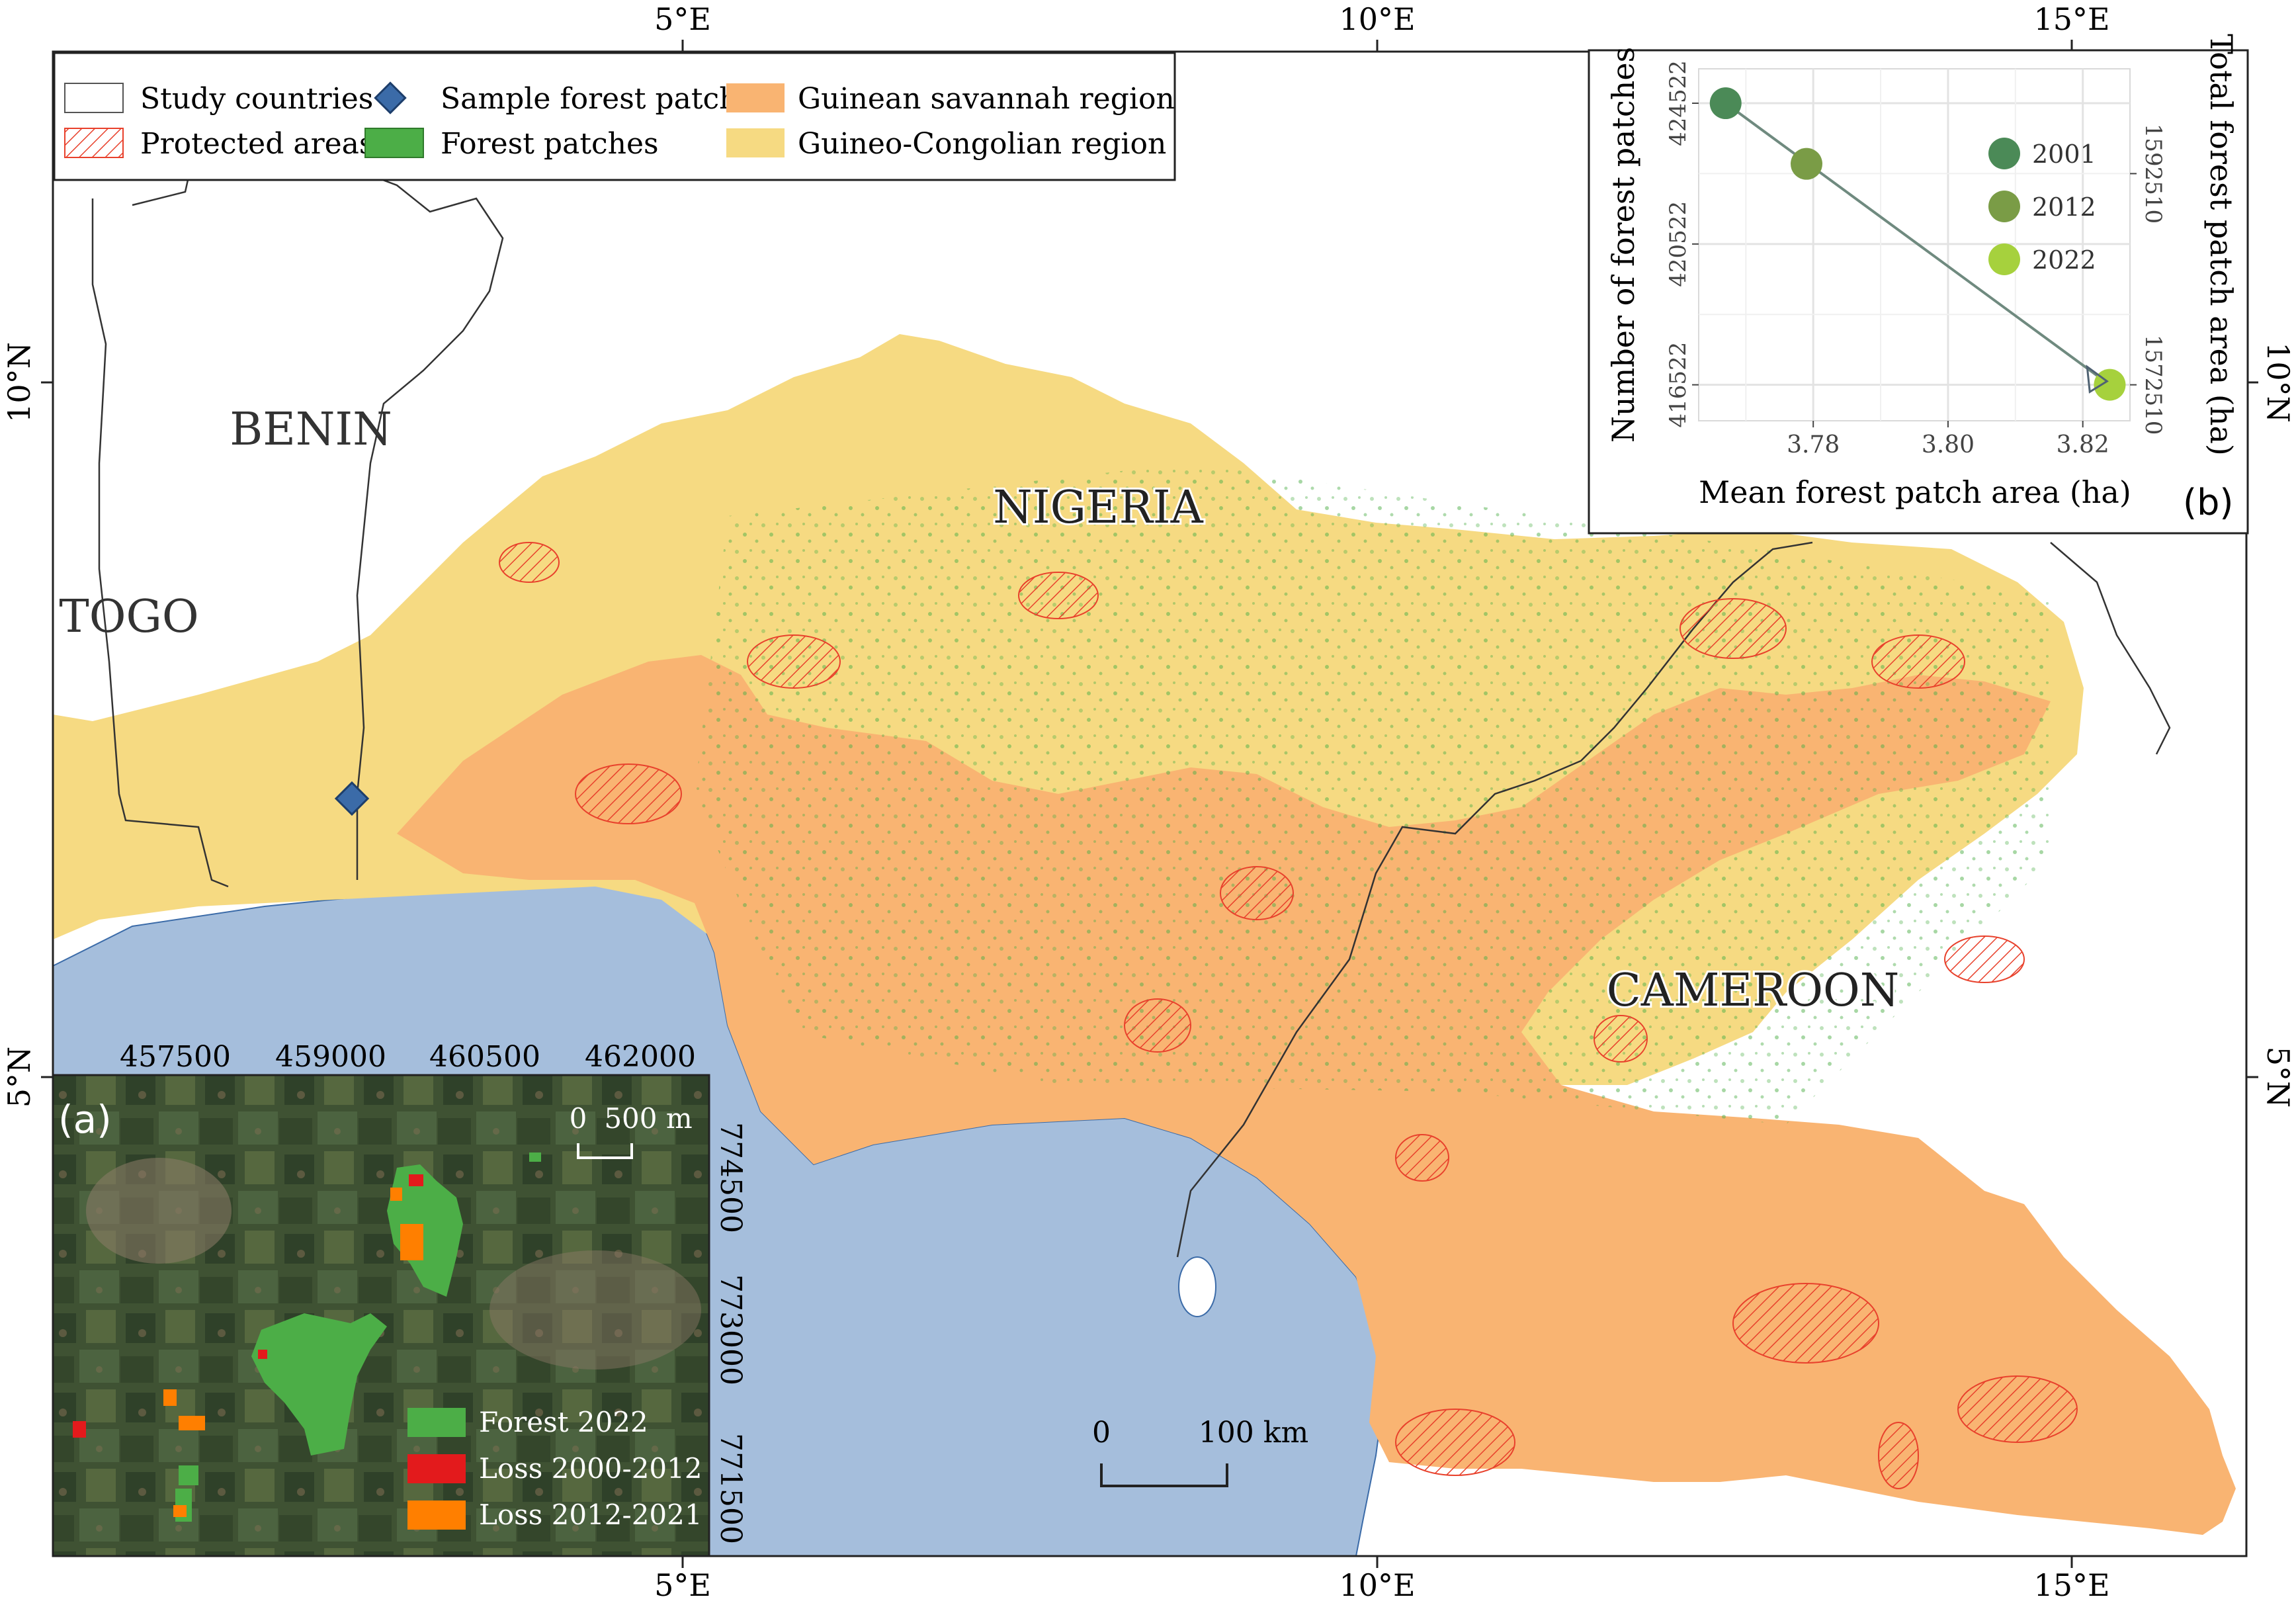 This screenshot has height=1609, width=2296. Describe the element at coordinates (2004, 153) in the screenshot. I see `legend-marker-2001` at that location.